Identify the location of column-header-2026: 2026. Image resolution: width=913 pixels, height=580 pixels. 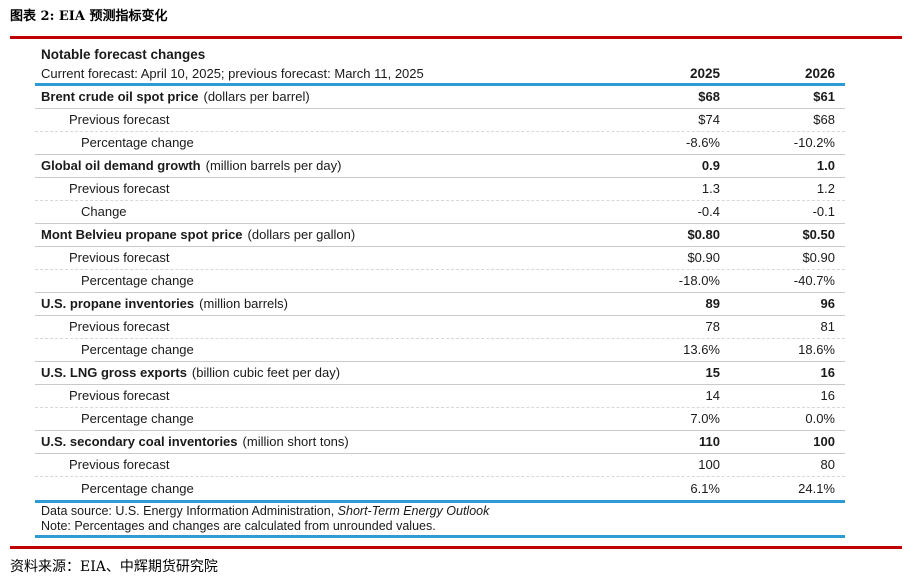
(819, 73).